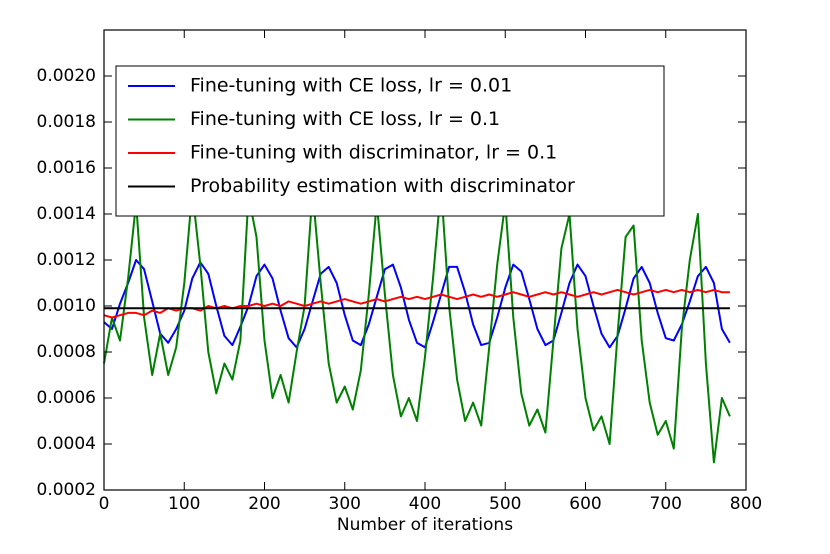  Describe the element at coordinates (66, 122) in the screenshot. I see `y-tick-label: 0.0018` at that location.